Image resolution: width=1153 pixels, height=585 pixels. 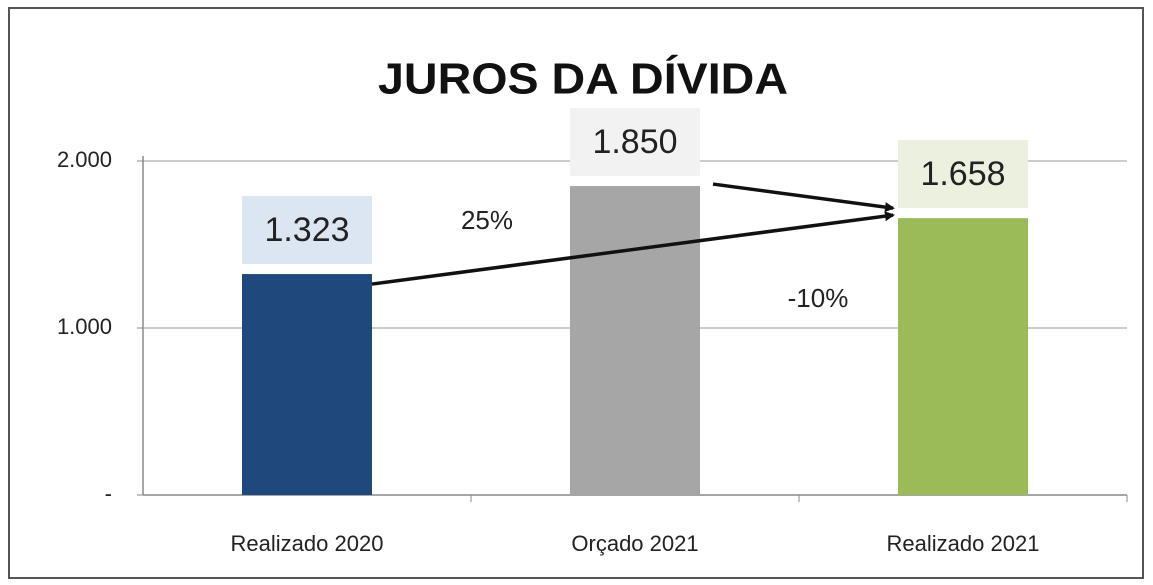 I want to click on value-label: 1.658, so click(x=962, y=174).